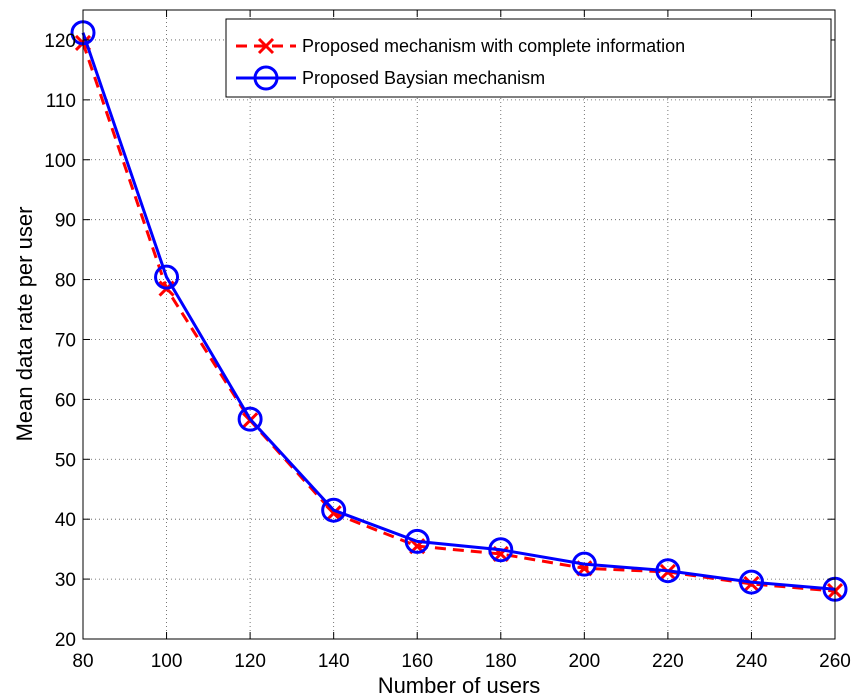  What do you see at coordinates (167, 661) in the screenshot?
I see `x-tick-label: 100` at bounding box center [167, 661].